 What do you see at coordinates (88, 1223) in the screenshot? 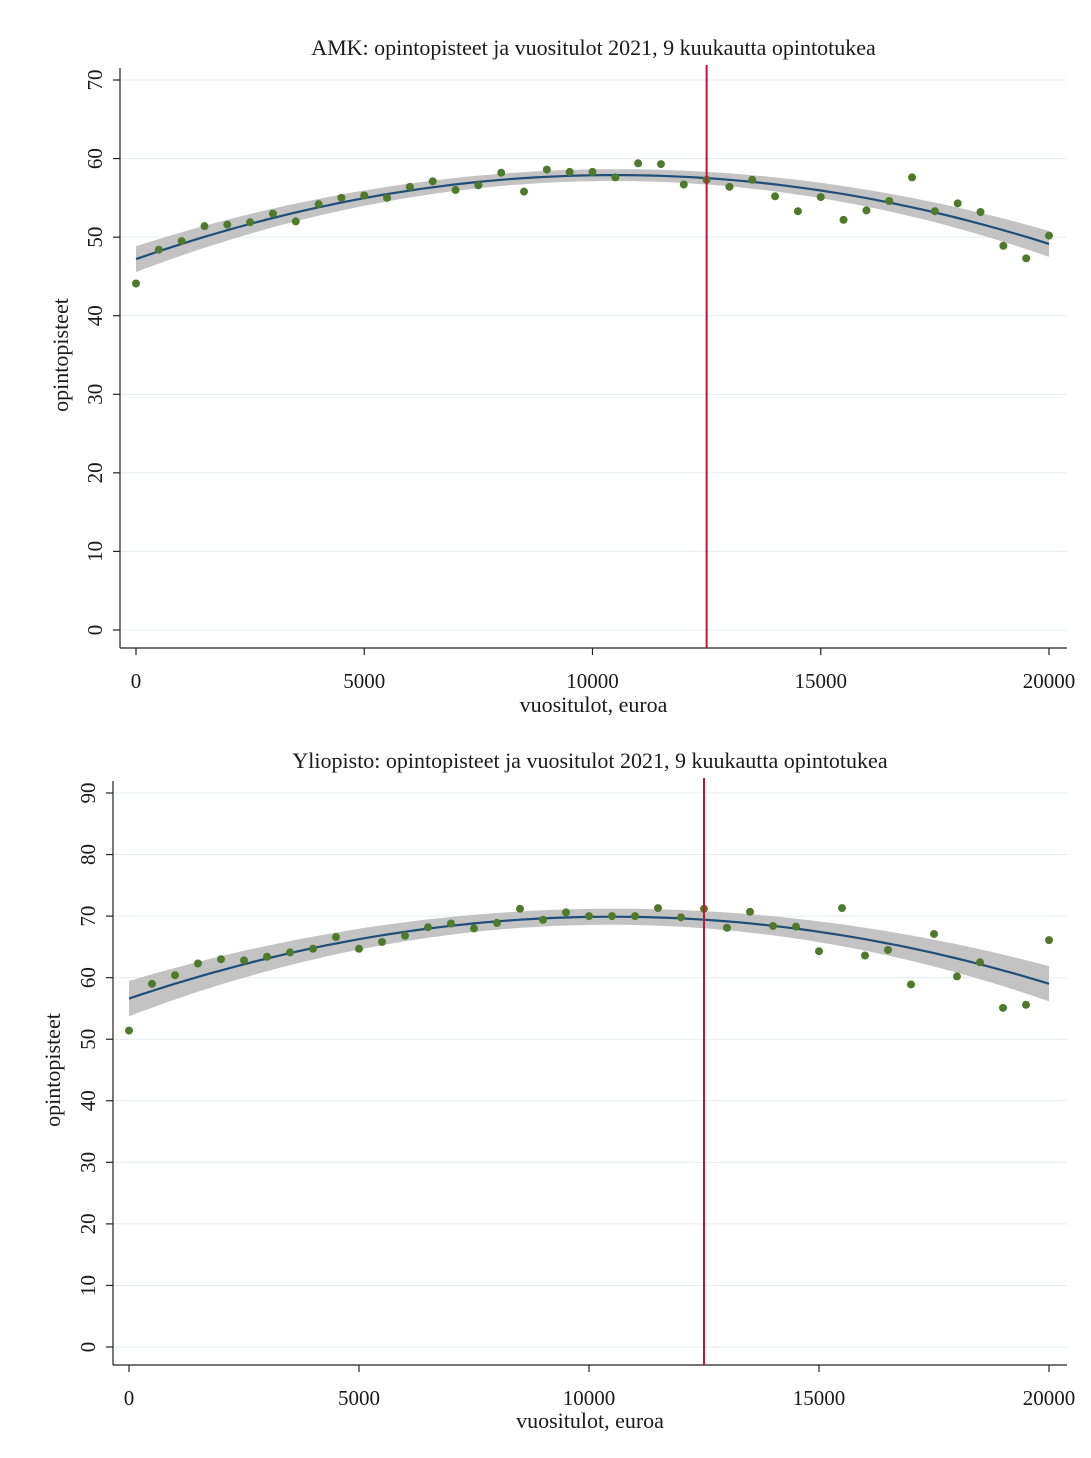
I see `y-tick-label: 20` at bounding box center [88, 1223].